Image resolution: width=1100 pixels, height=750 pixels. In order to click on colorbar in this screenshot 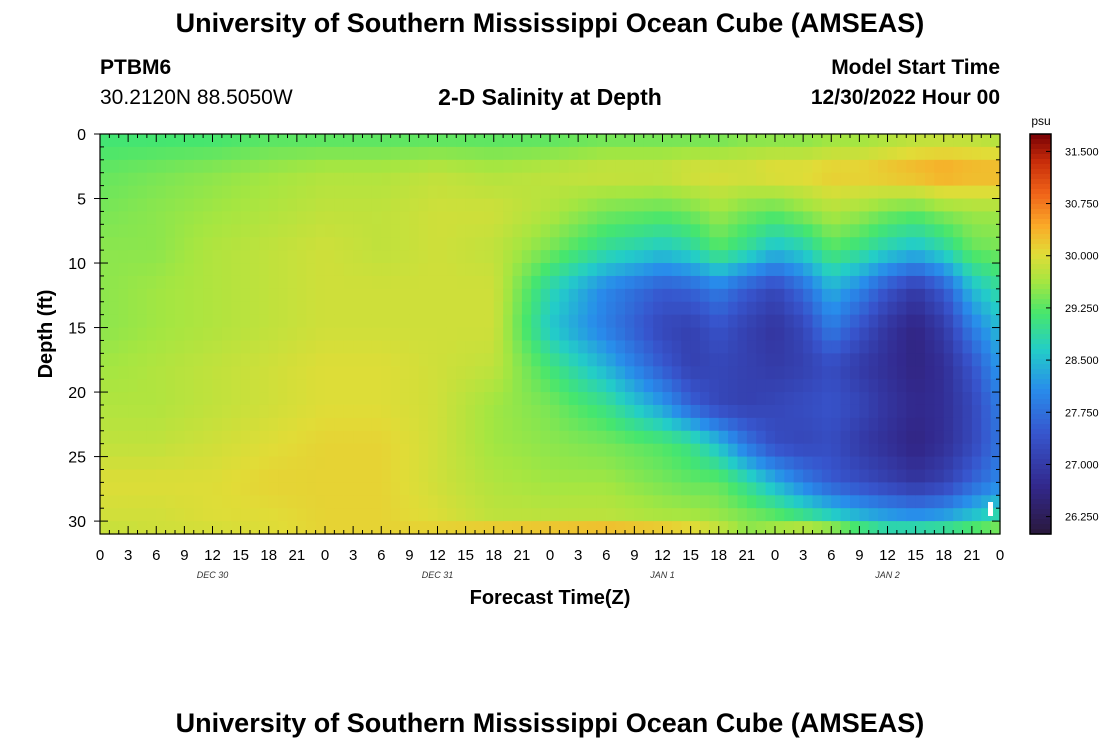, I will do `click(1040, 334)`.